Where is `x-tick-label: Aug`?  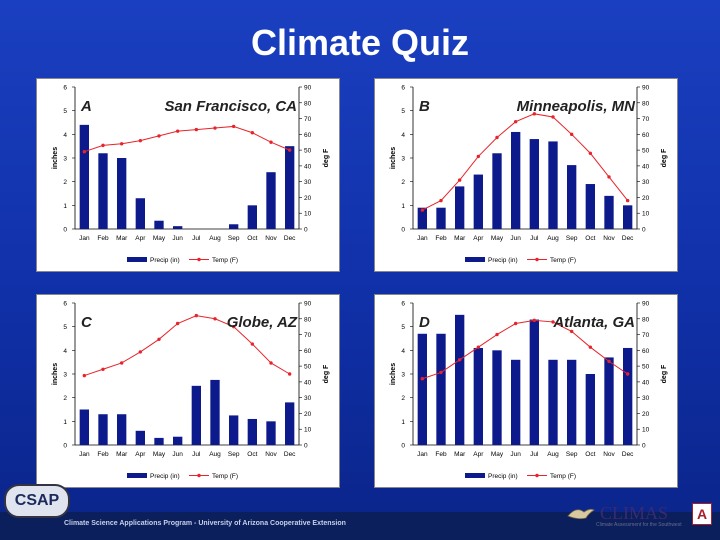 x-tick-label: Aug is located at coordinates (215, 454).